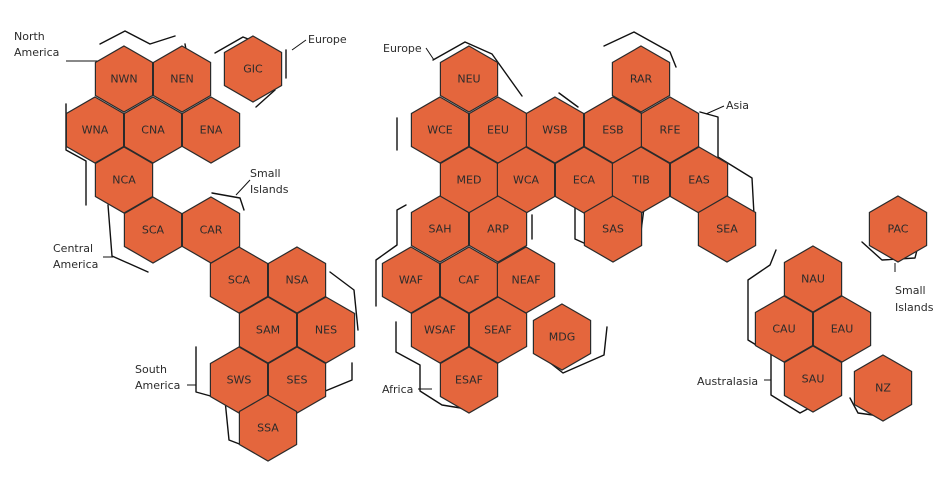 The image size is (944, 483). Describe the element at coordinates (36, 52) in the screenshot. I see `label-north-america-line2: America` at that location.